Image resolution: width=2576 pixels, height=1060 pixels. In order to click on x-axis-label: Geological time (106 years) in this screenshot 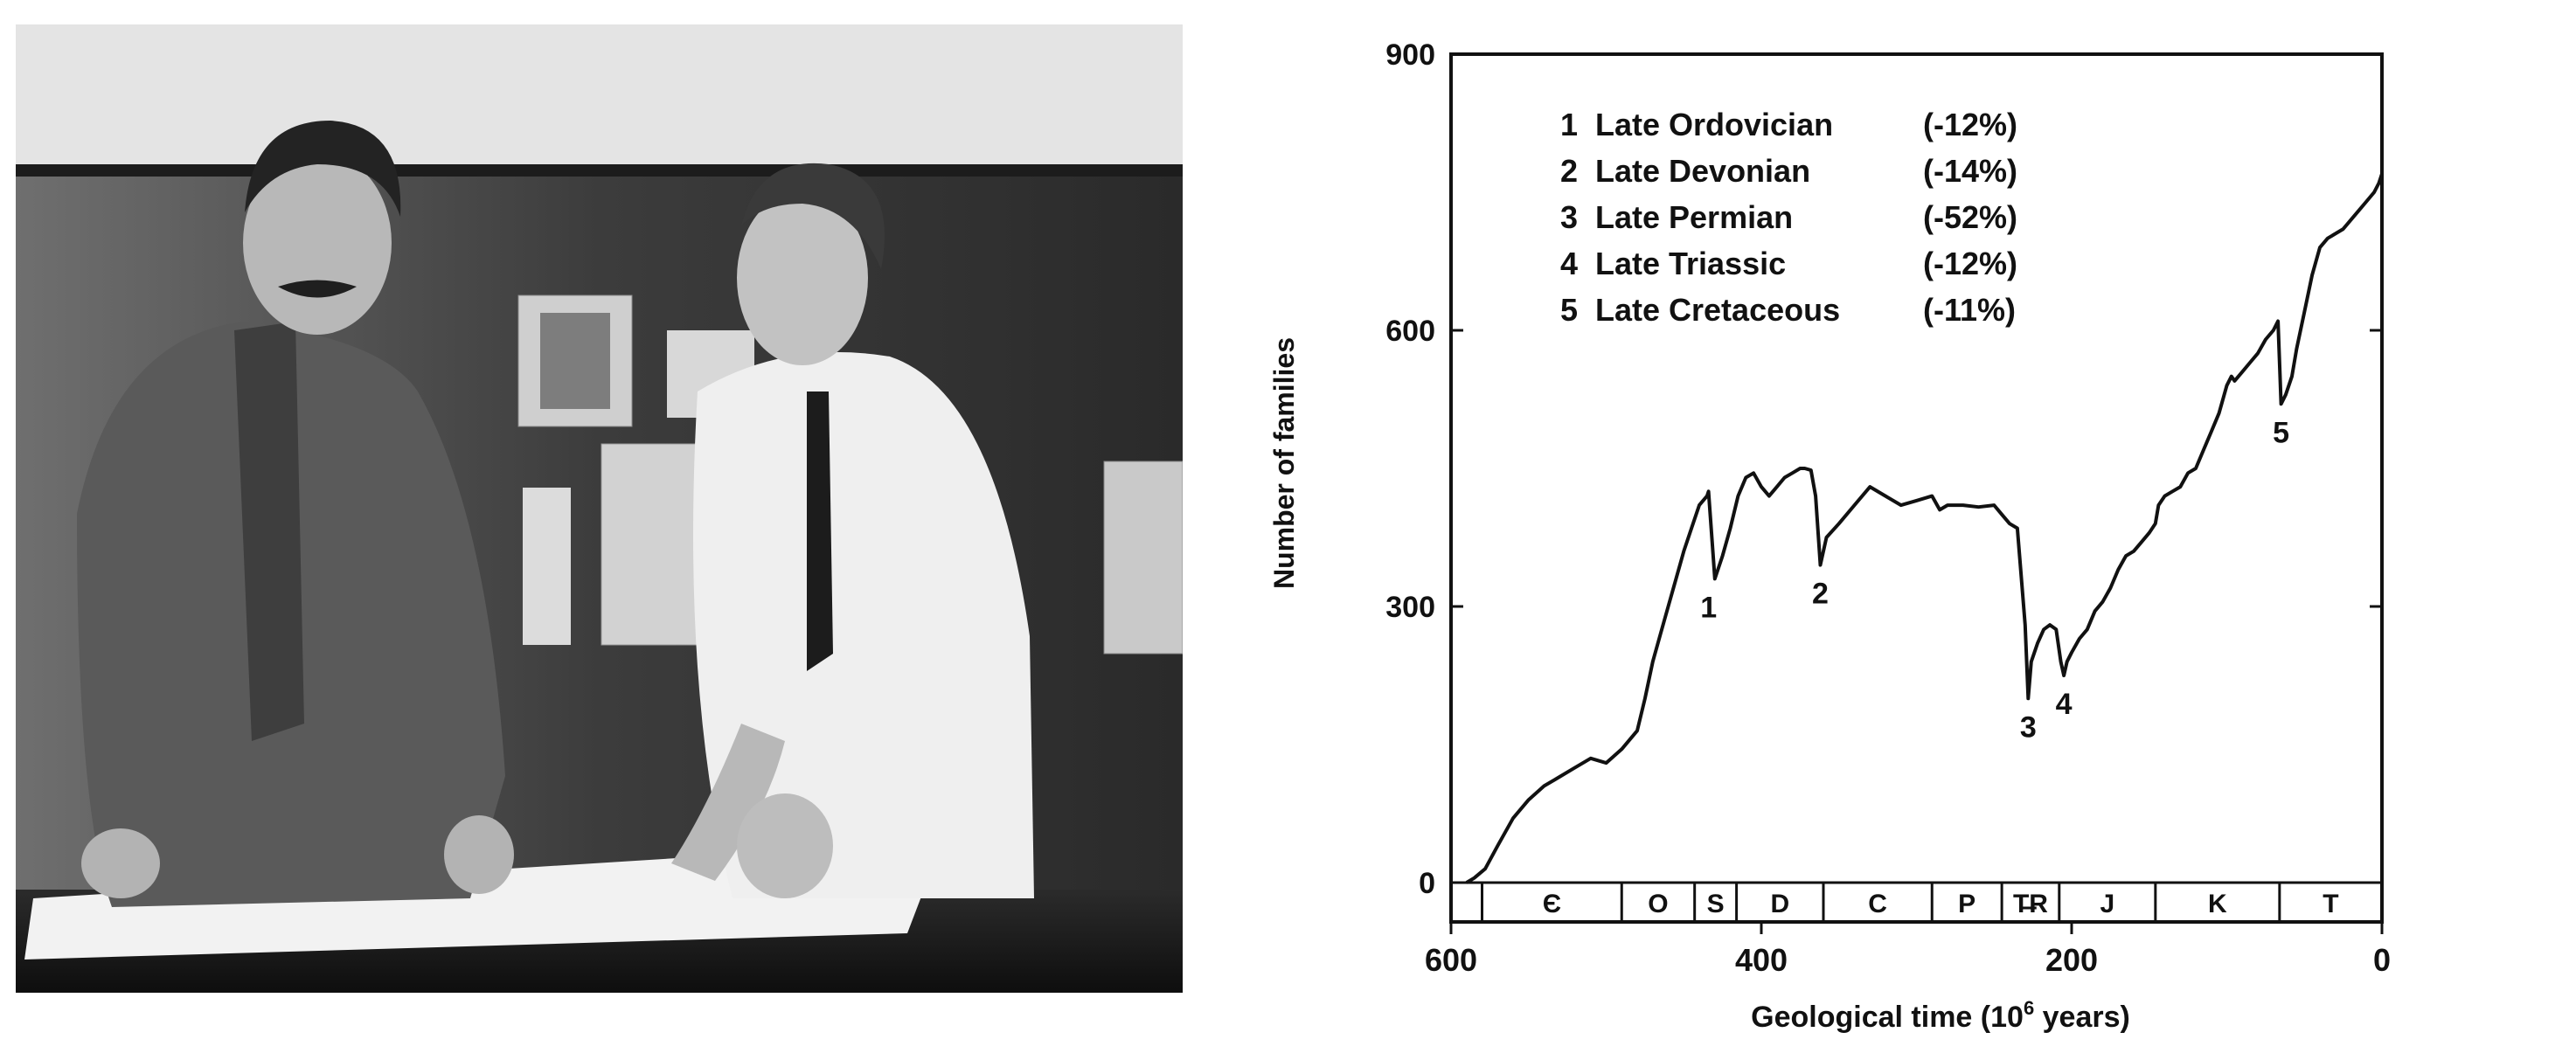, I will do `click(1941, 1015)`.